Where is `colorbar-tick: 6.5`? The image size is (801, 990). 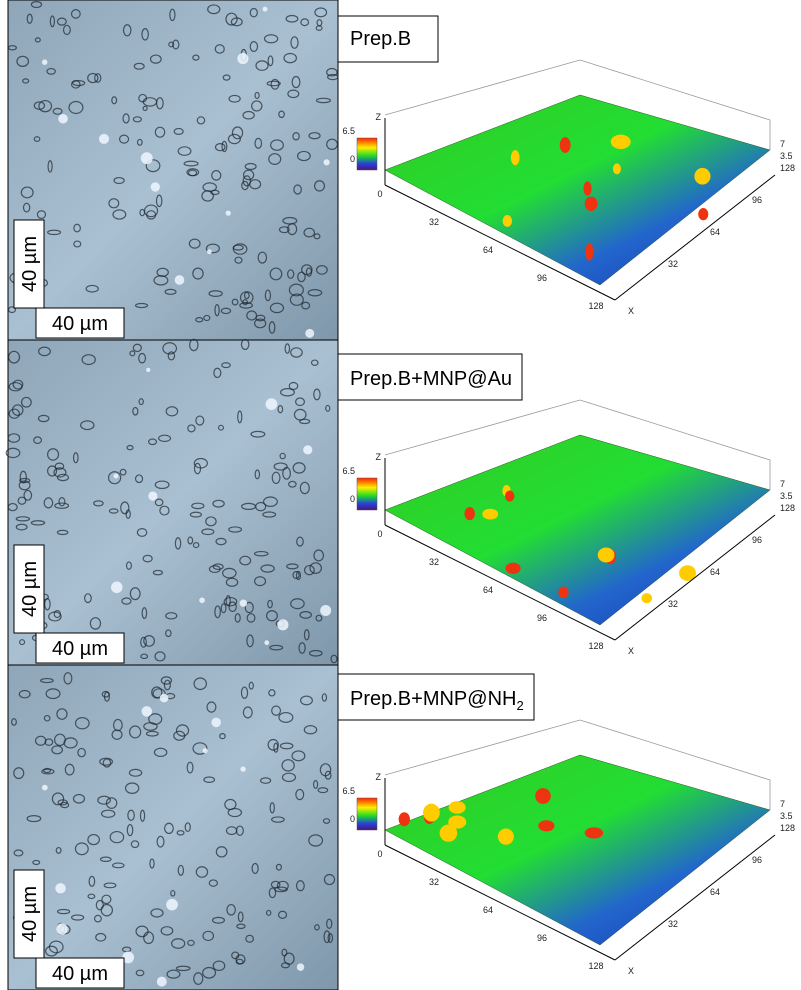
colorbar-tick: 6.5 is located at coordinates (348, 471).